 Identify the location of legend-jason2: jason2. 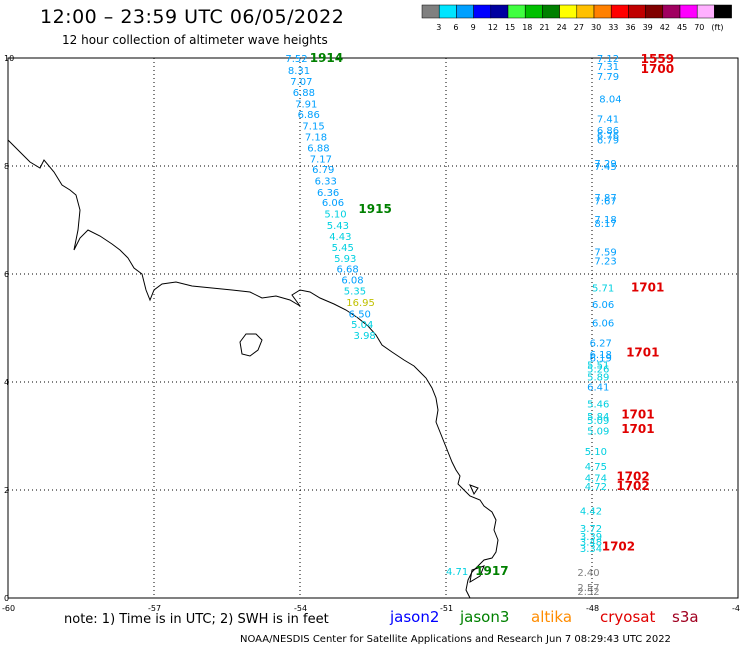
(415, 617).